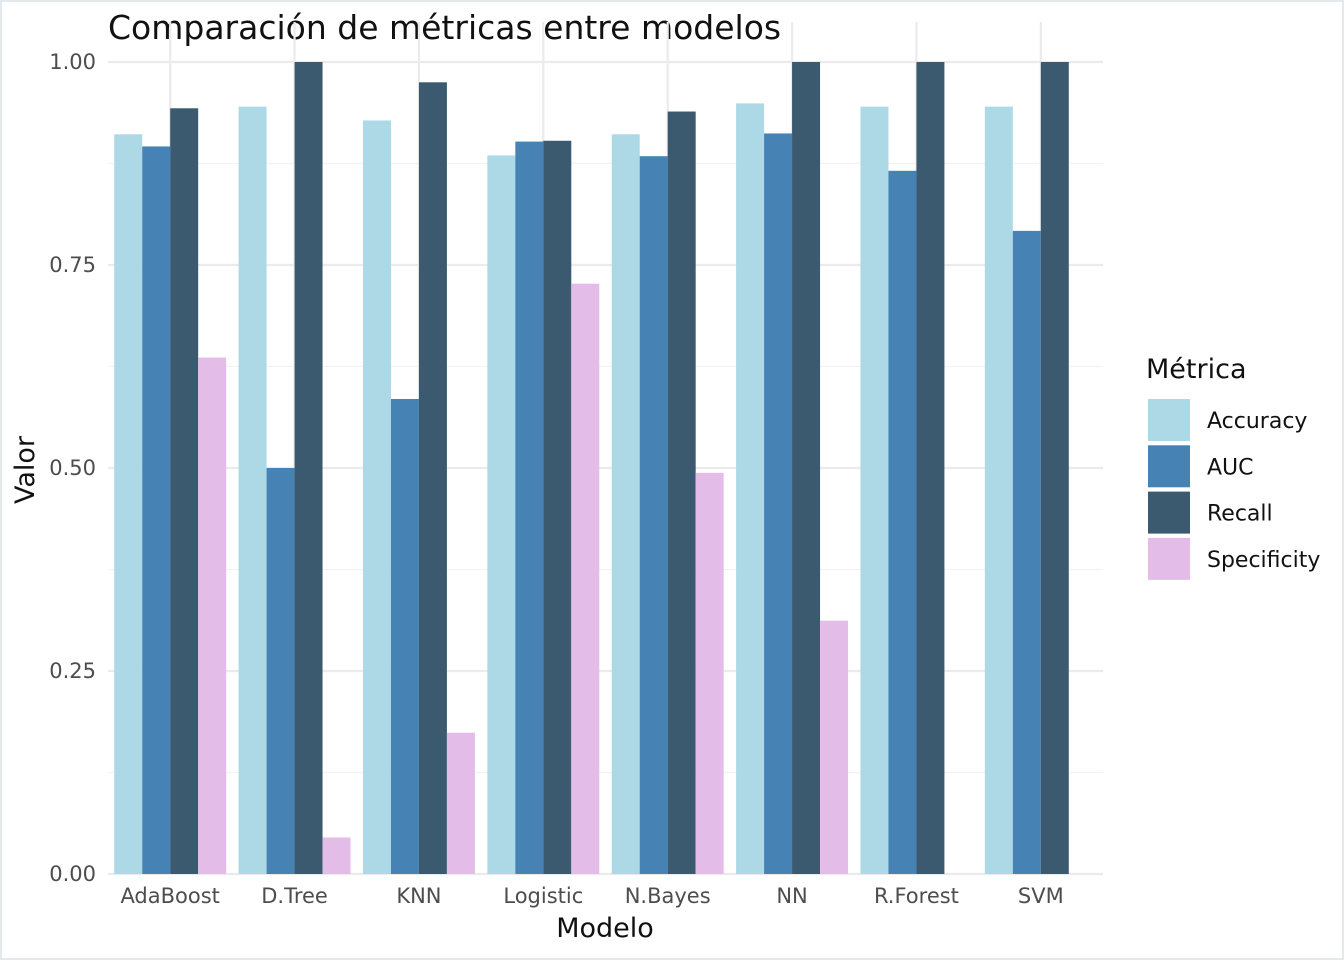 The width and height of the screenshot is (1344, 960). What do you see at coordinates (605, 928) in the screenshot?
I see `x-axis-title: Modelo` at bounding box center [605, 928].